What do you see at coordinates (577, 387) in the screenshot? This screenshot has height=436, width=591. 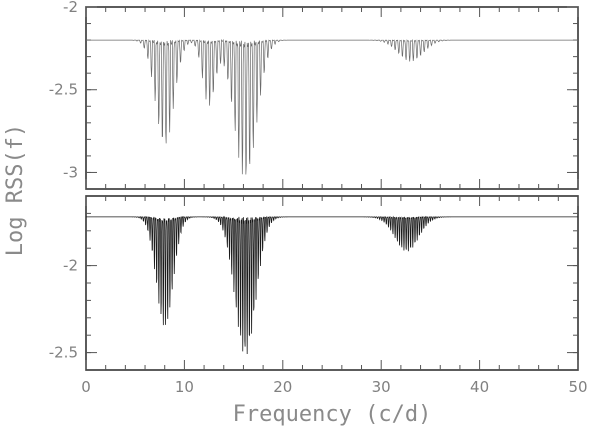 I see `x-tick-label: 50` at bounding box center [577, 387].